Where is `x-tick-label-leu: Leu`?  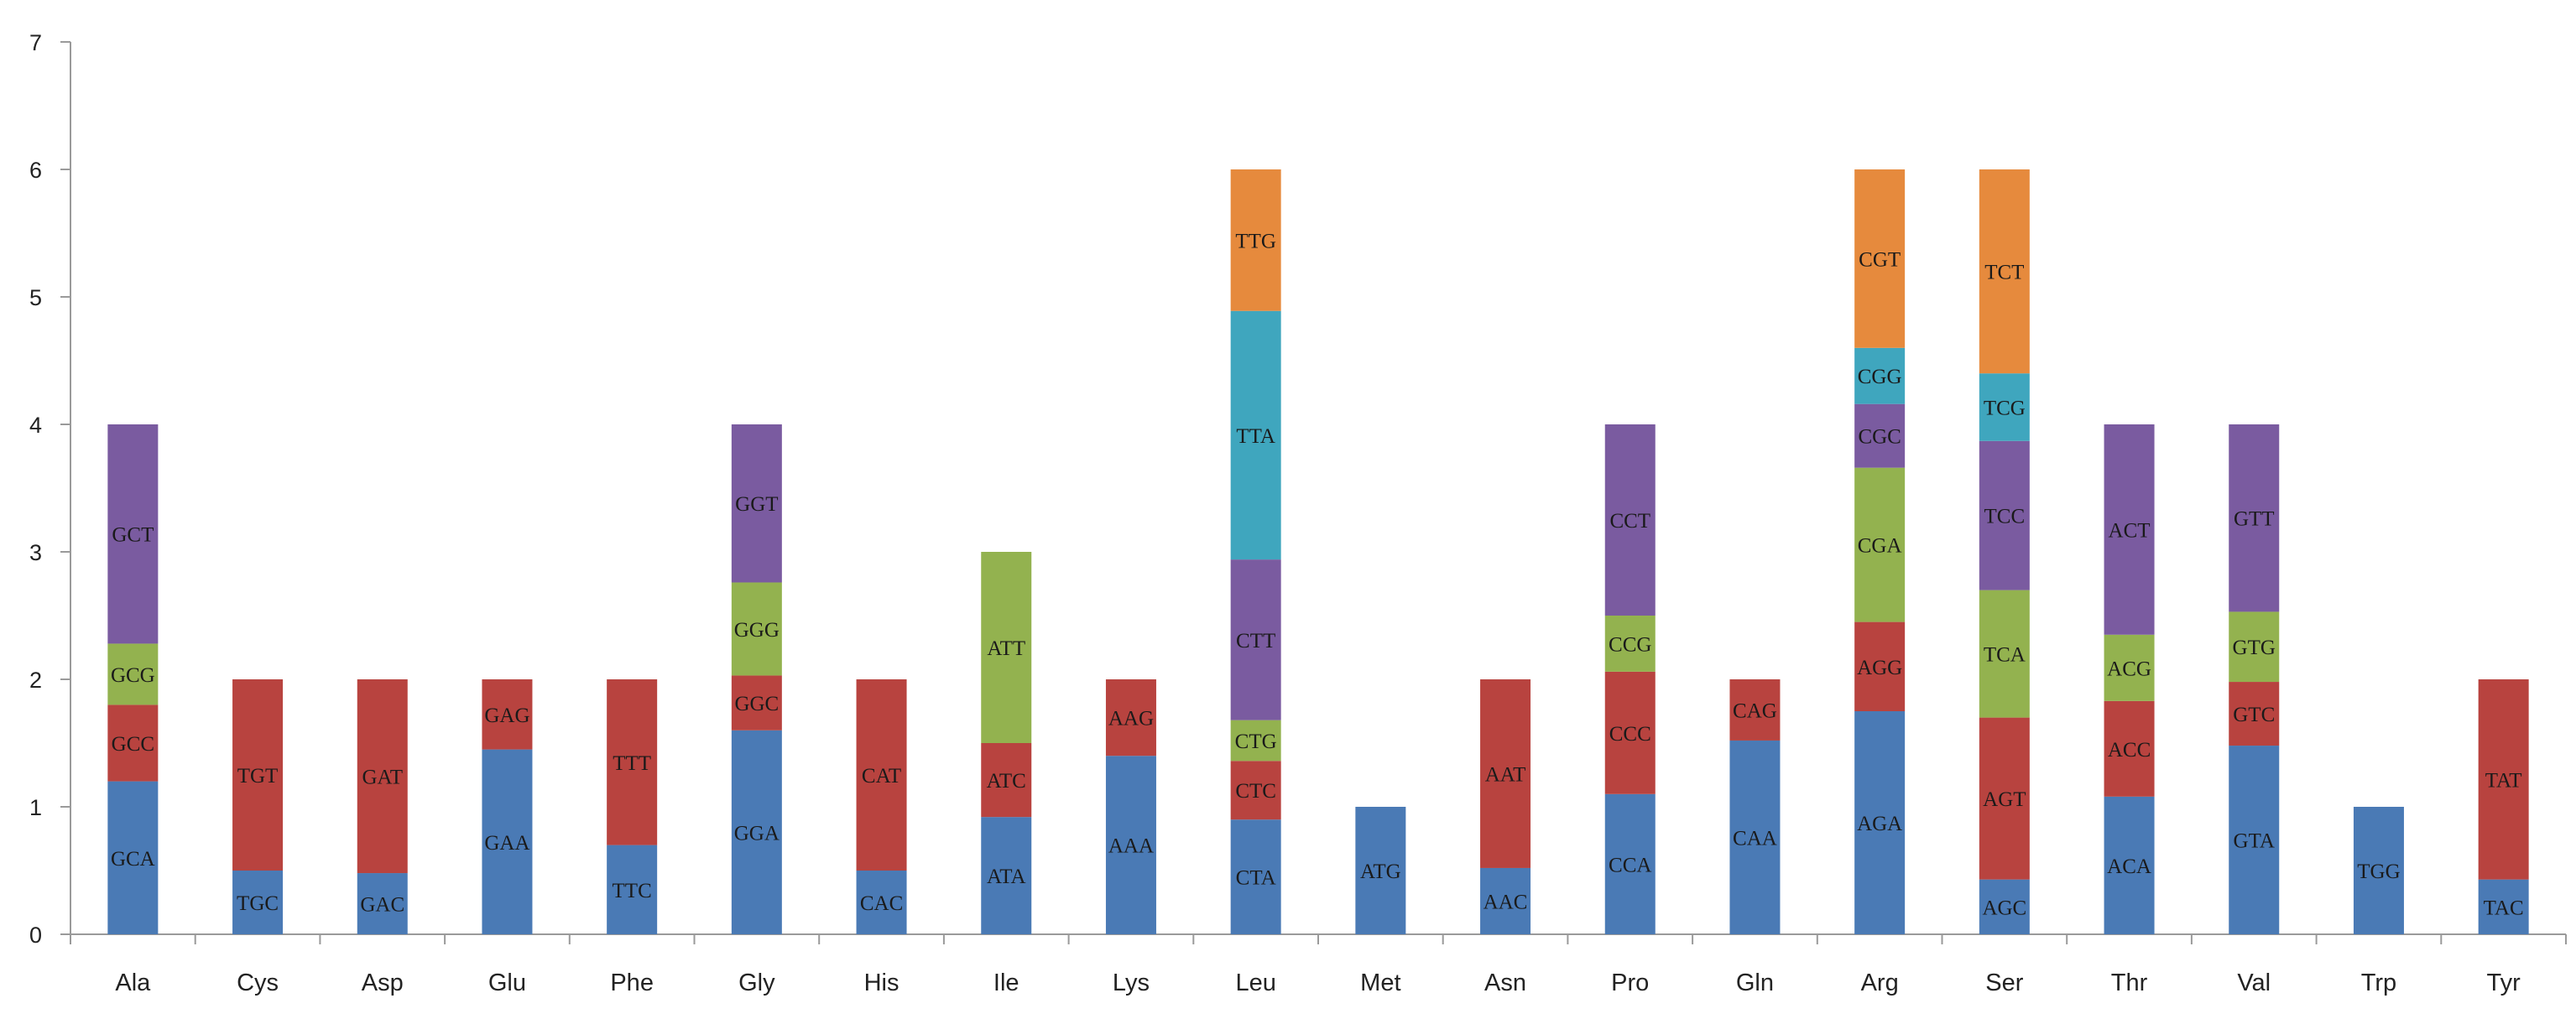
x-tick-label-leu: Leu is located at coordinates (1255, 983).